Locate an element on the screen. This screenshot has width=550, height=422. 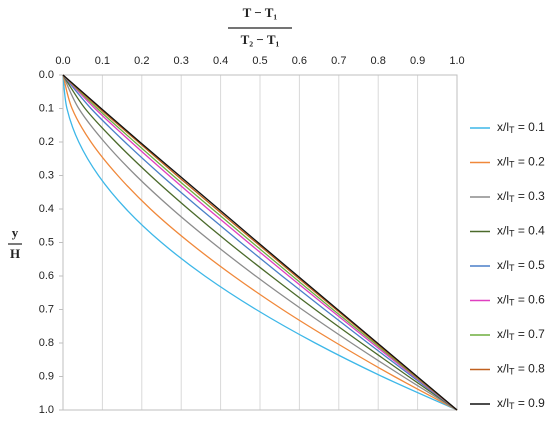
legend-label: x/lT = 0.1 is located at coordinates (521, 127).